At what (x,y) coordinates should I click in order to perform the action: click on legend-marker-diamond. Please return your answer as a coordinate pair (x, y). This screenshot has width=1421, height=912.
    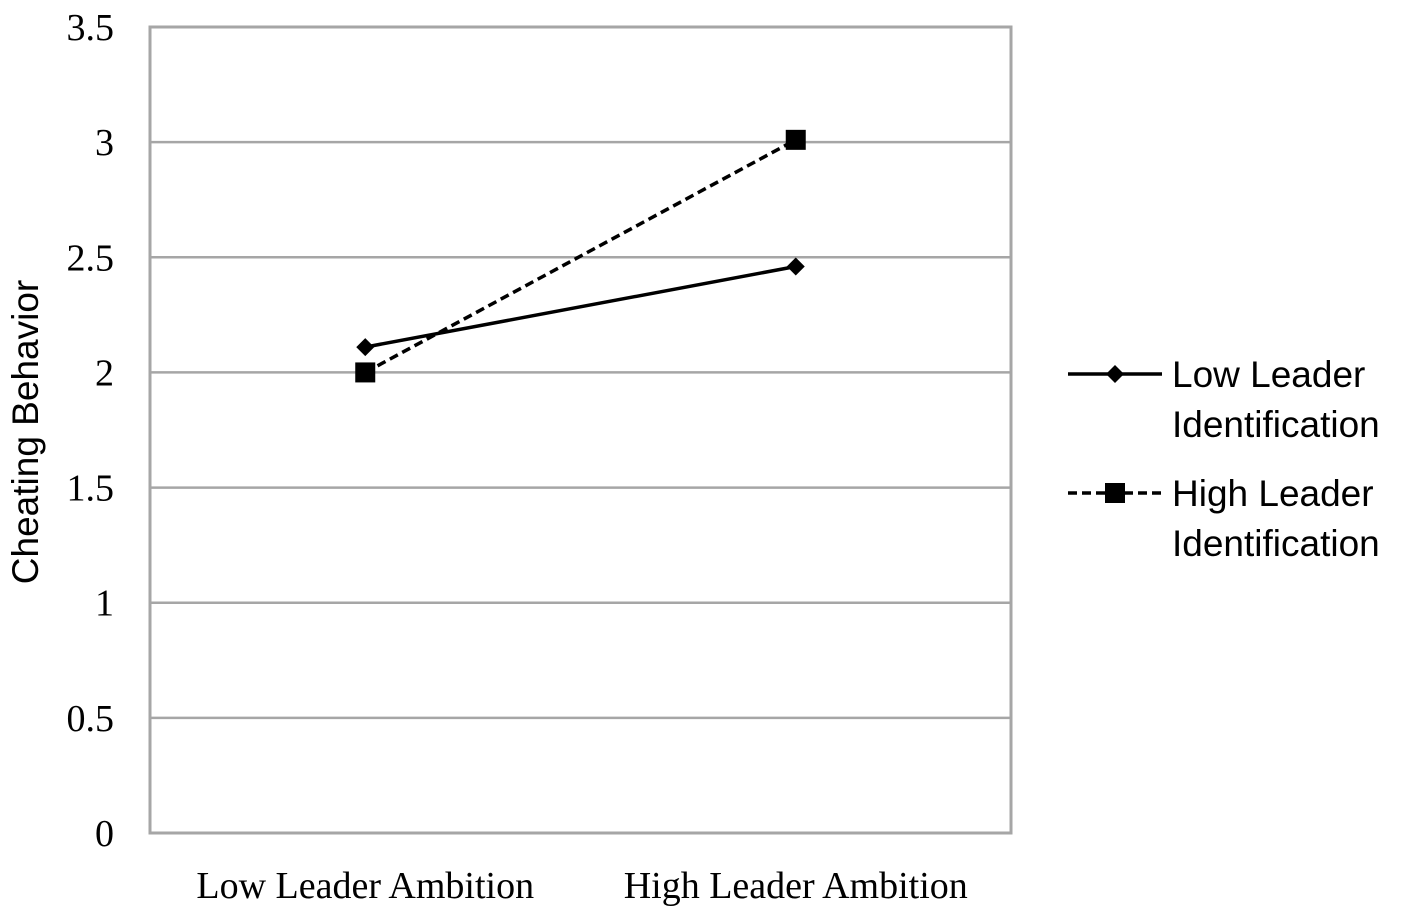
    Looking at the image, I should click on (1115, 374).